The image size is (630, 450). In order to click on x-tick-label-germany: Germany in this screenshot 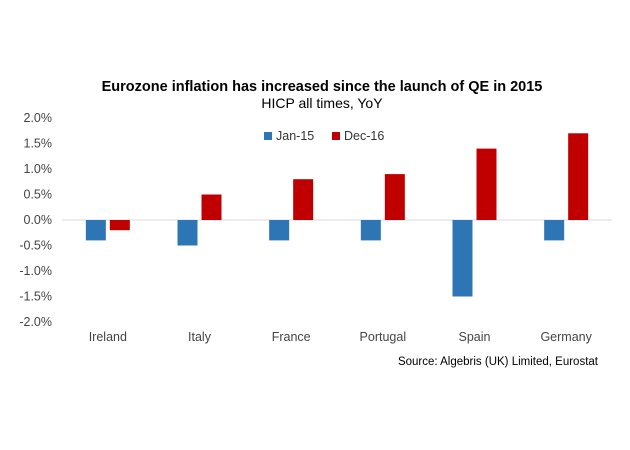, I will do `click(566, 337)`.